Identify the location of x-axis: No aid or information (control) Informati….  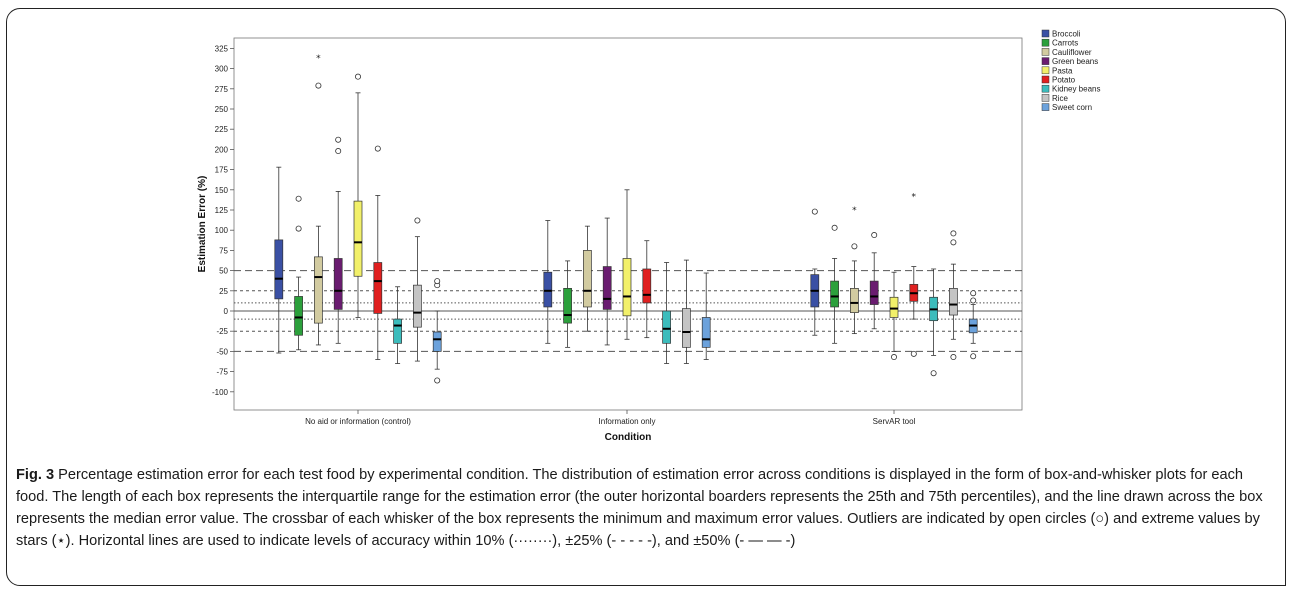
(610, 418).